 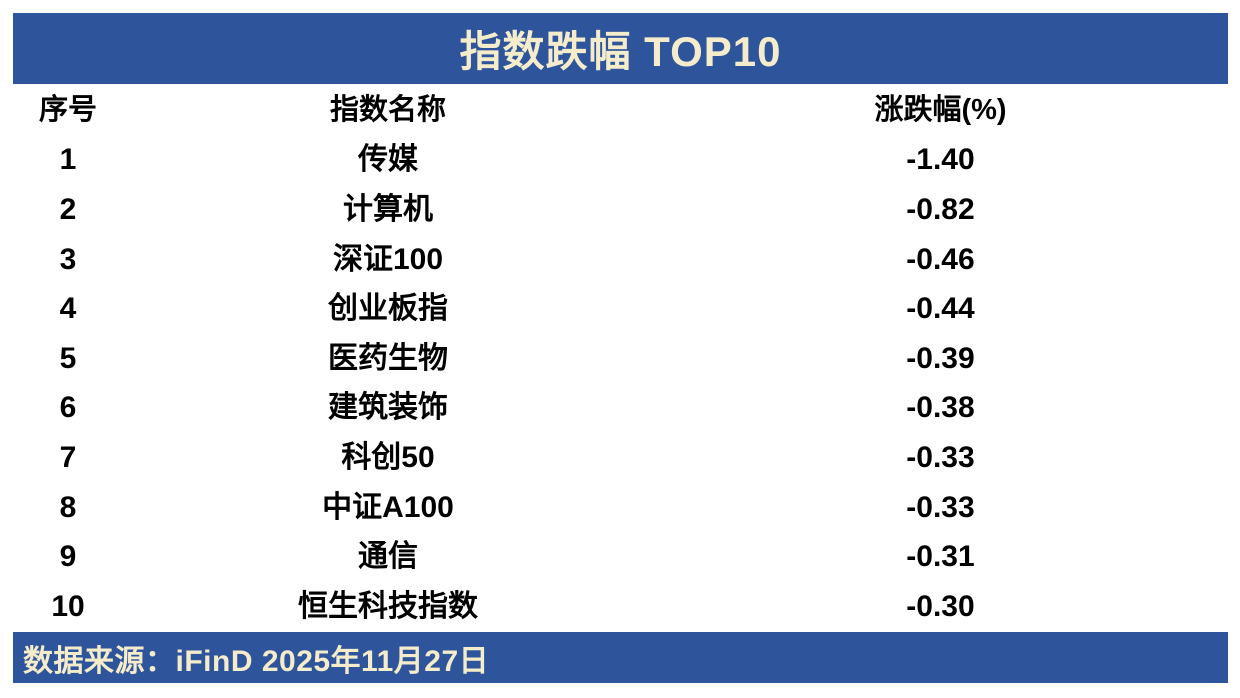 What do you see at coordinates (620, 657) in the screenshot?
I see `footer-bar: 数据来源：iFinD 2025年11月27日` at bounding box center [620, 657].